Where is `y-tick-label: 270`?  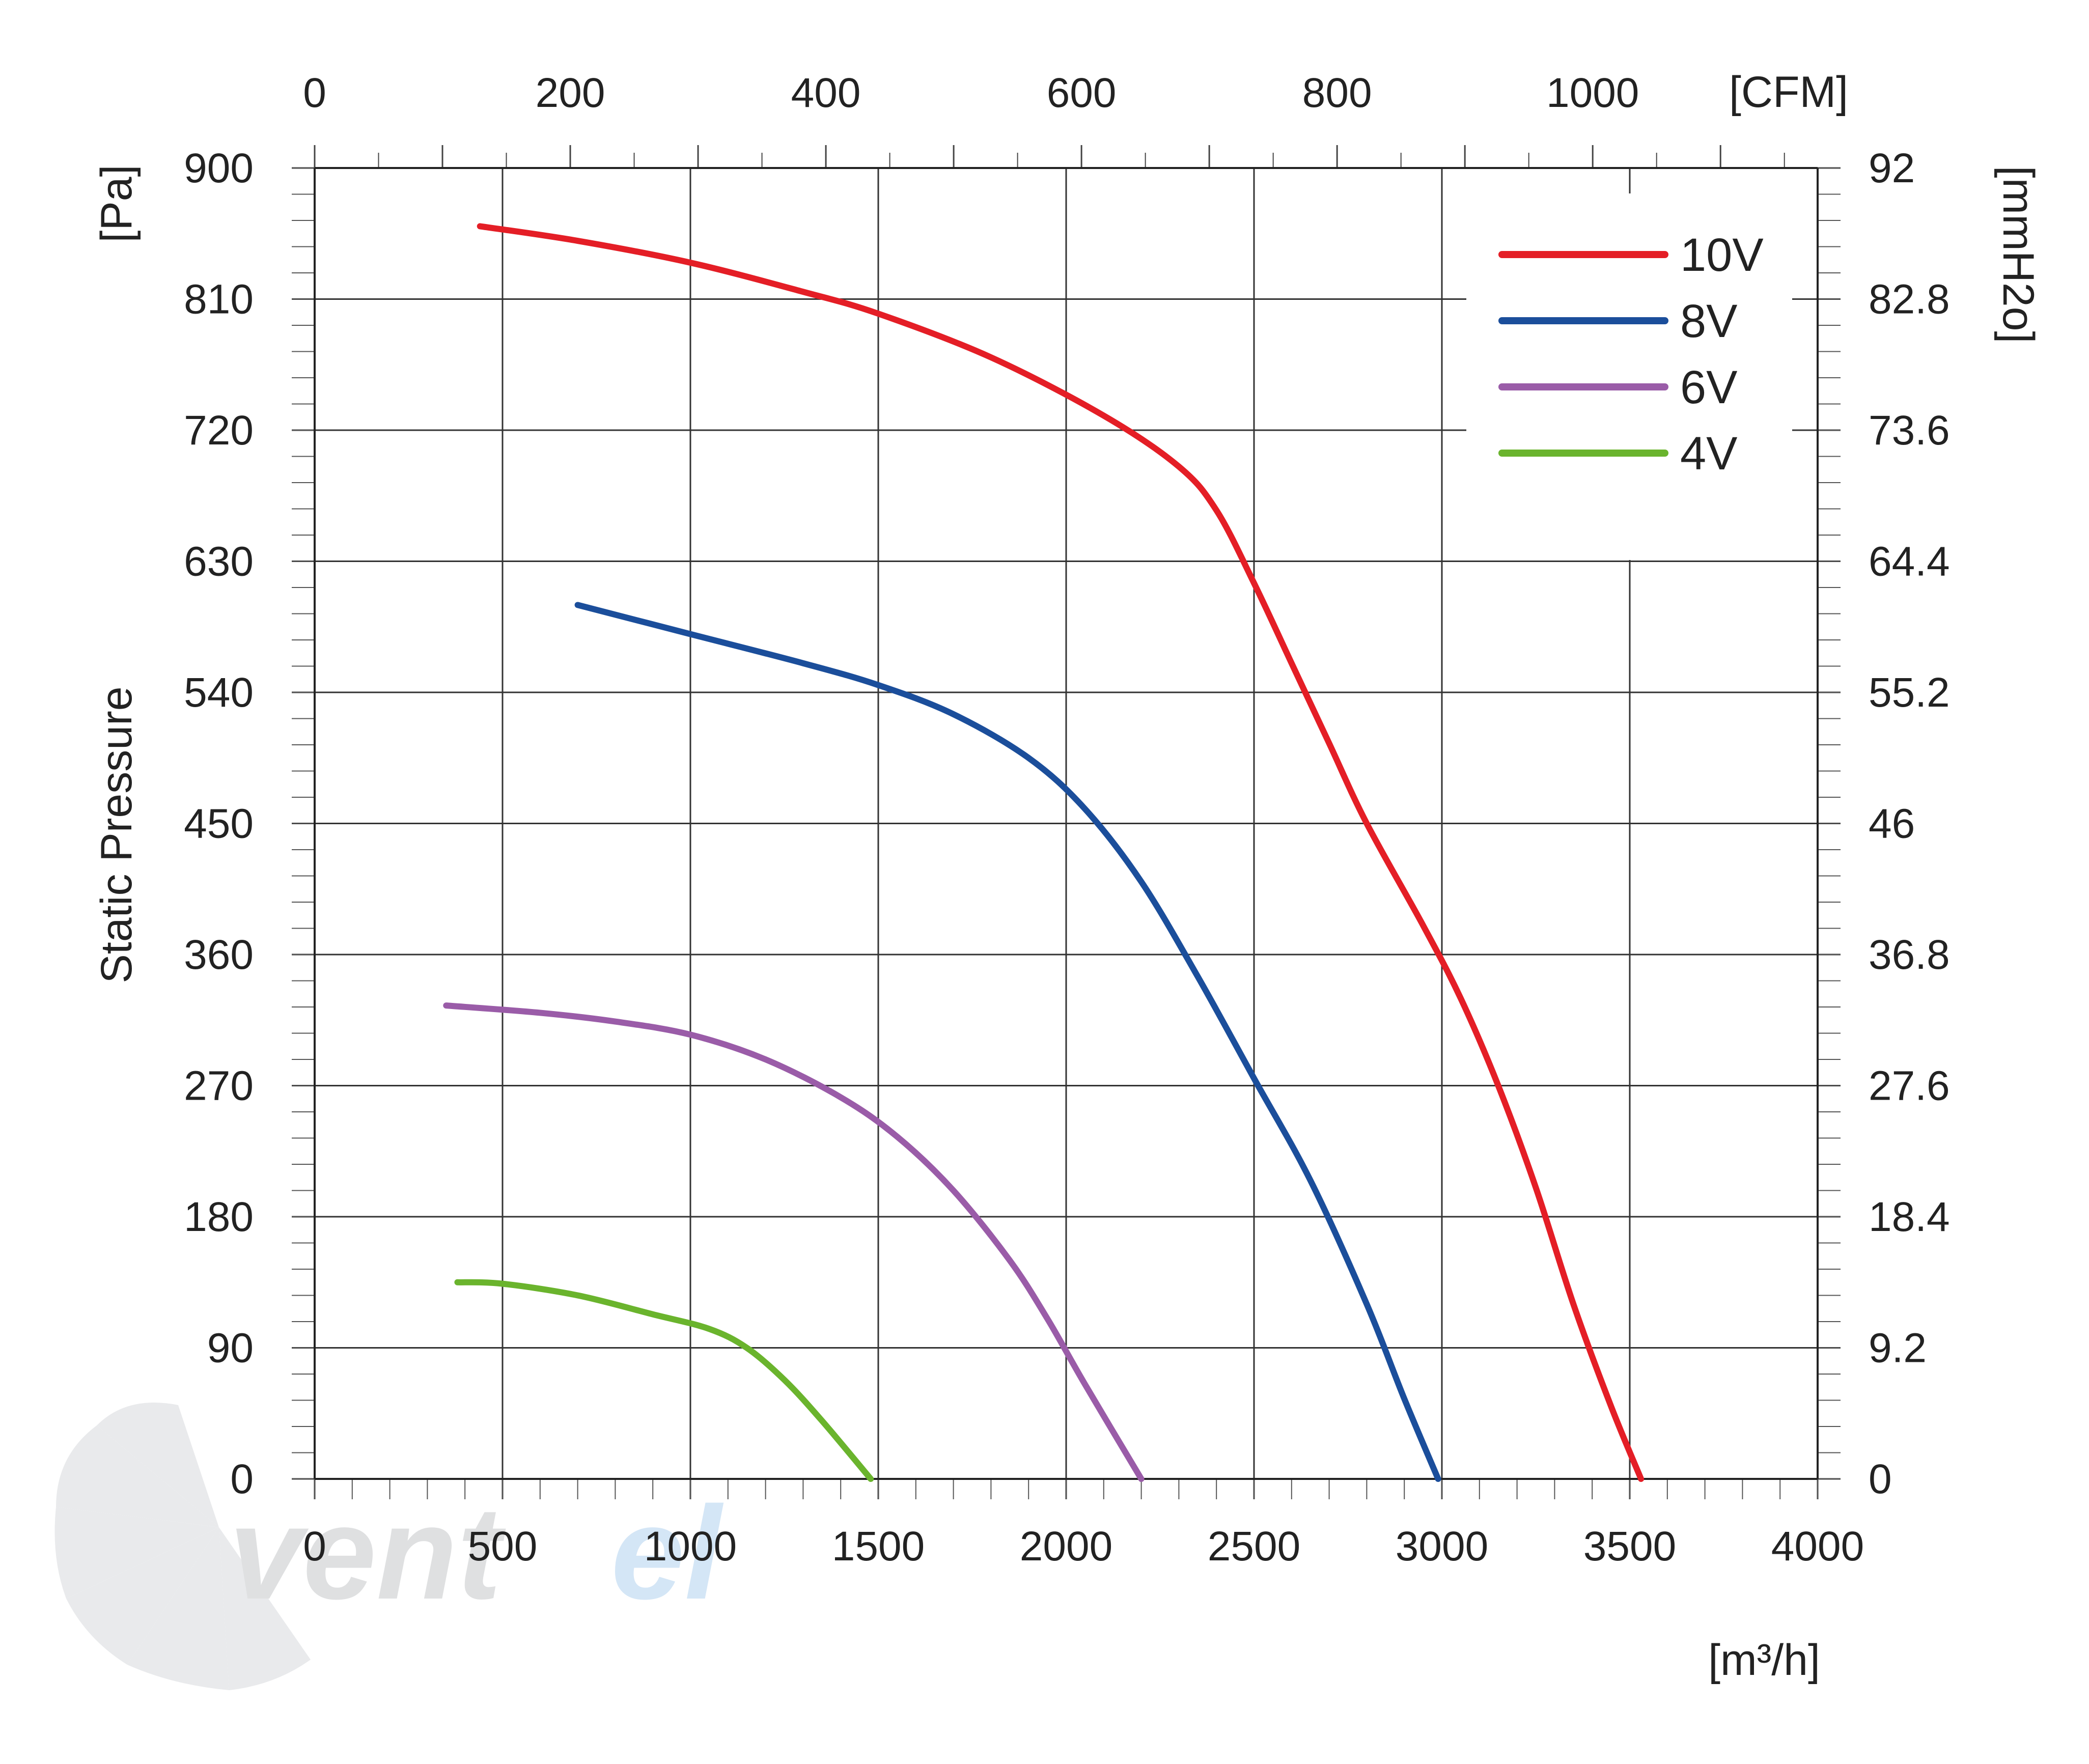
y-tick-label: 270 is located at coordinates (219, 1086).